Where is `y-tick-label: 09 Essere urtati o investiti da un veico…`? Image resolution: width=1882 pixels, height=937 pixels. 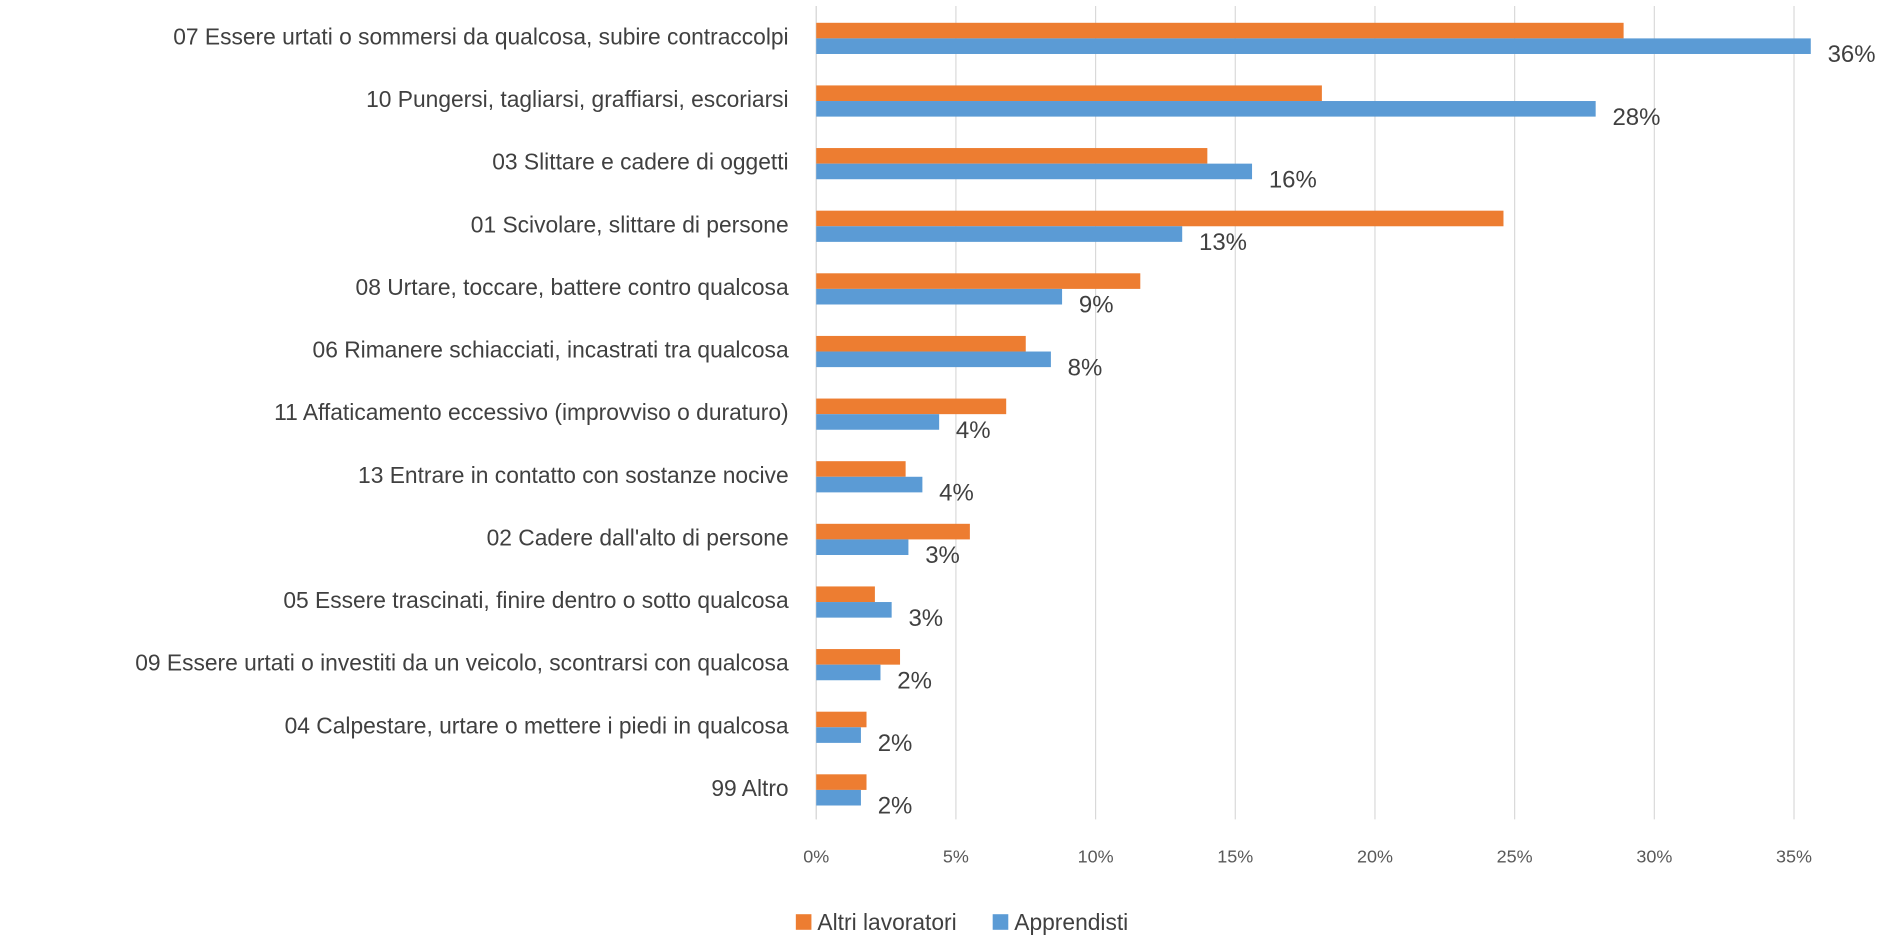 y-tick-label: 09 Essere urtati o investiti da un veico… is located at coordinates (462, 663).